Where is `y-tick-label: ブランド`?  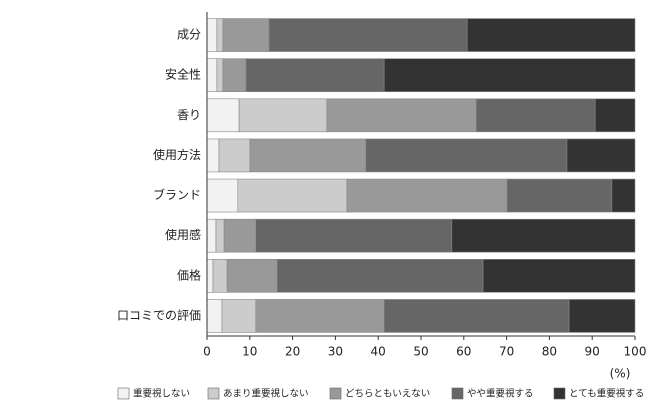 y-tick-label: ブランド is located at coordinates (177, 194).